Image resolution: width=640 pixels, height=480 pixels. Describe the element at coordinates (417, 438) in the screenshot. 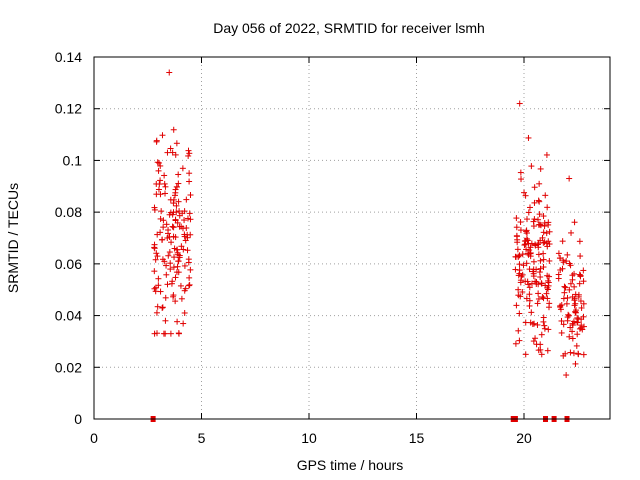

I see `x-tick-label: 15` at that location.